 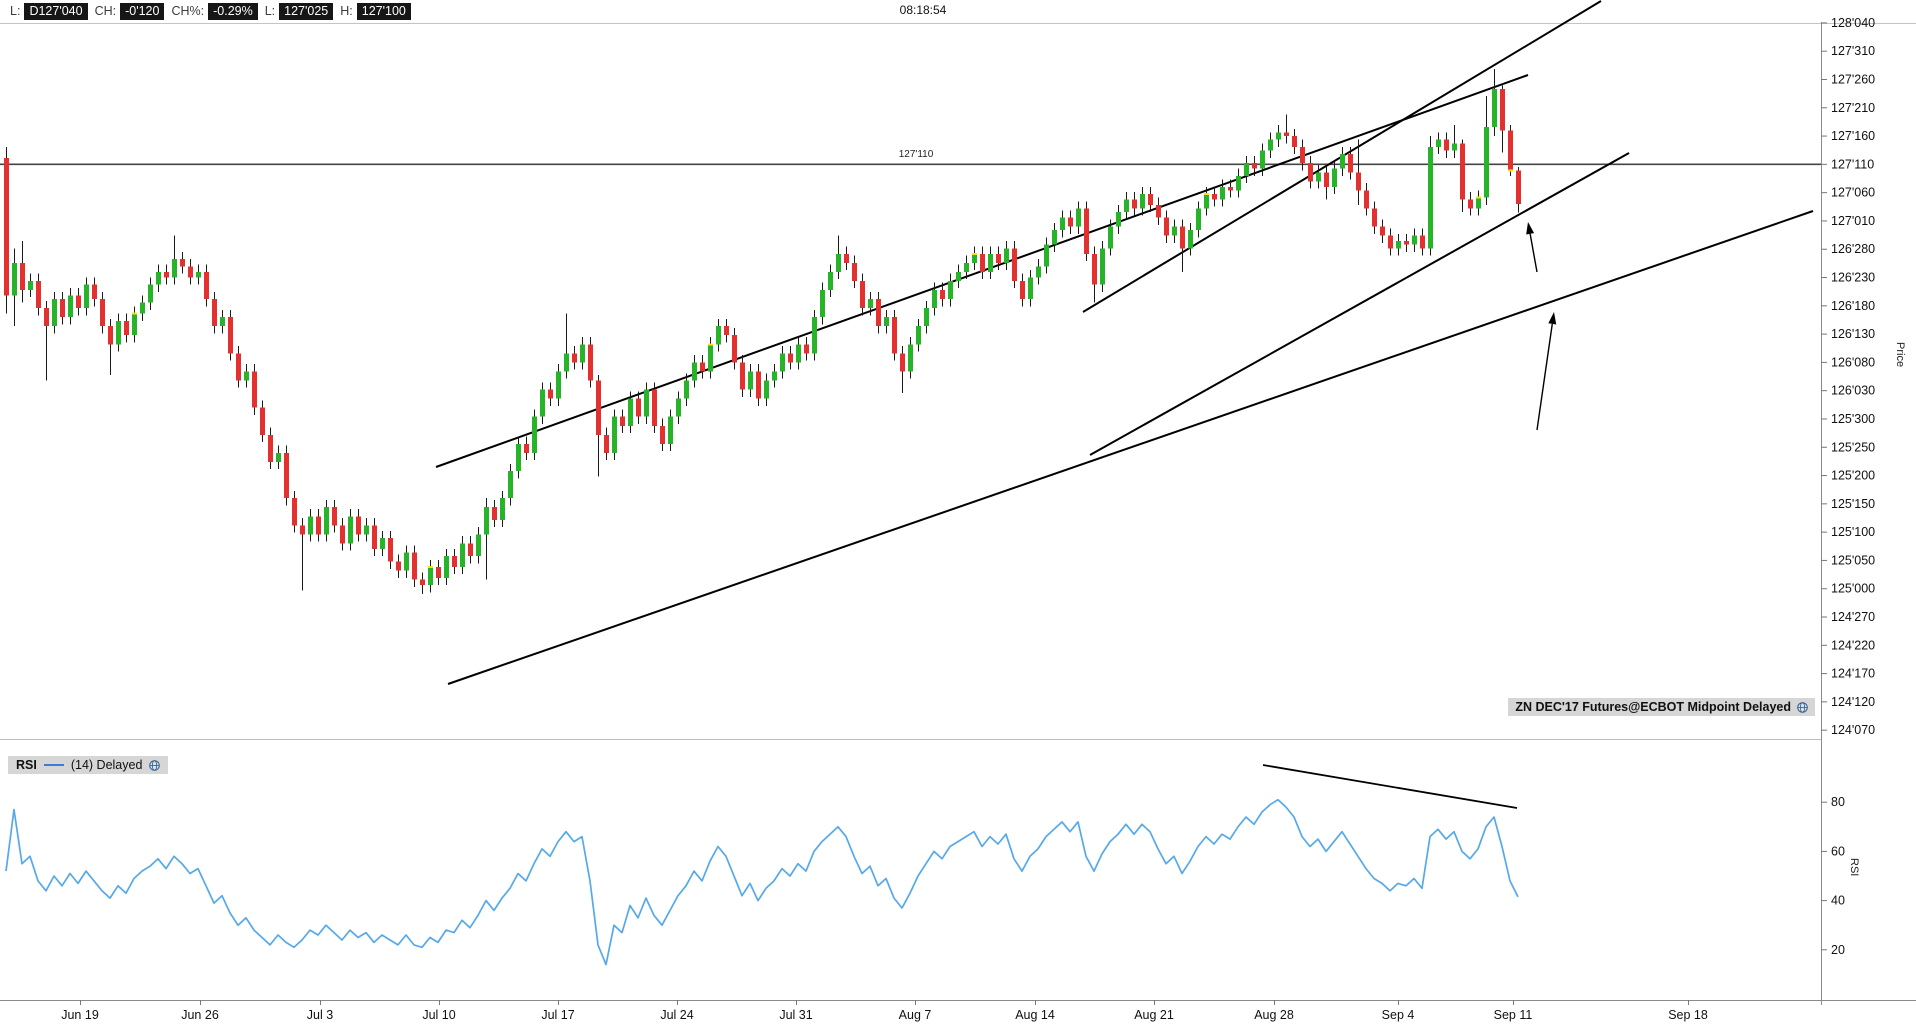 I want to click on rsi-delayed-globe-icon, so click(x=155, y=765).